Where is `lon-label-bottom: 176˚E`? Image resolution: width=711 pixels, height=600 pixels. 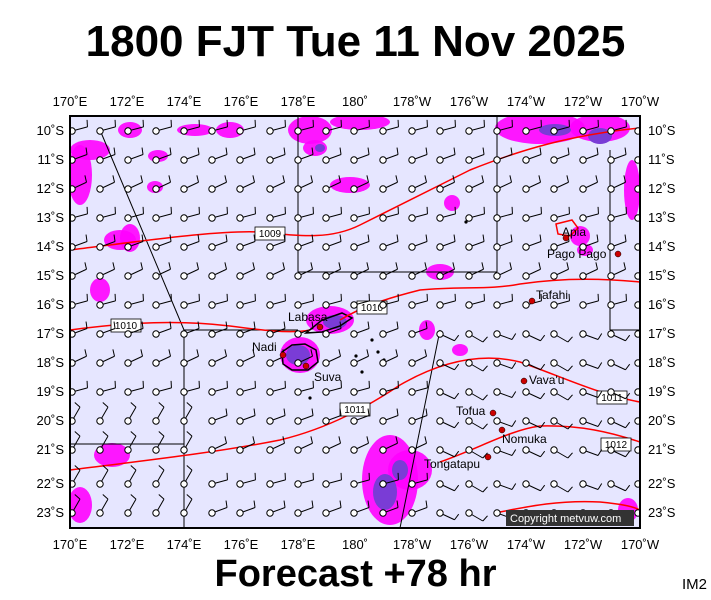 lon-label-bottom: 176˚E is located at coordinates (241, 544).